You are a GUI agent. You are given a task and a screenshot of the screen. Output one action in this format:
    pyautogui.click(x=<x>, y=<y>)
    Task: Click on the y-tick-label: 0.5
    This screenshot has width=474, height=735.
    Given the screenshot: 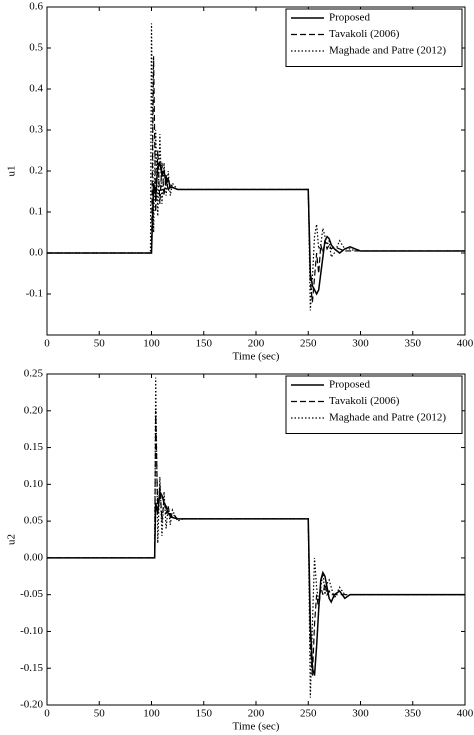 What is the action you would take?
    pyautogui.click(x=36, y=48)
    